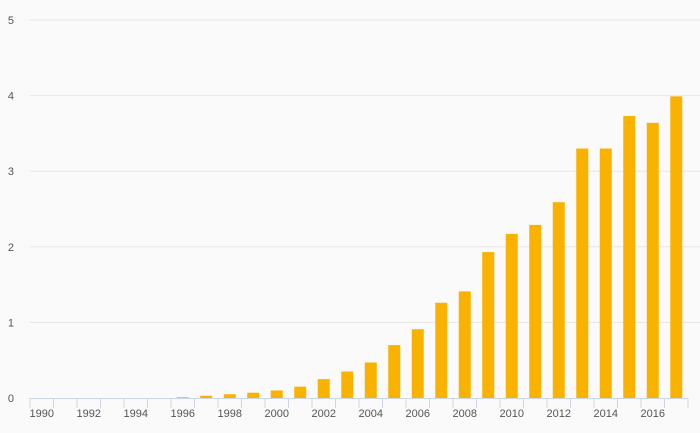 The width and height of the screenshot is (700, 433). I want to click on y-tick-label: 4, so click(11, 97).